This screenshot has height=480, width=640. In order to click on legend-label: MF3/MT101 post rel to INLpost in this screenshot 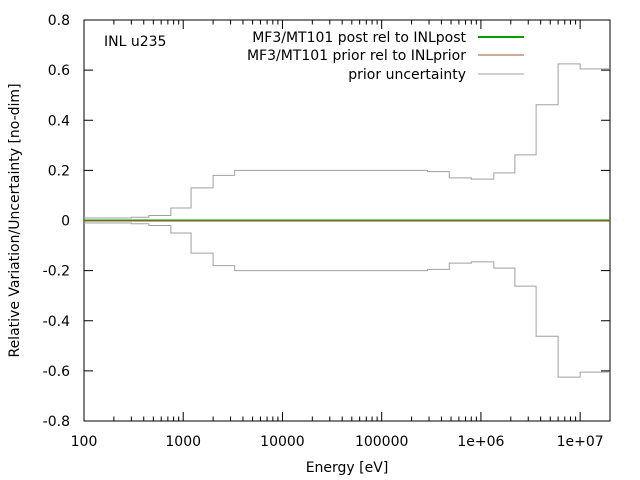, I will do `click(359, 38)`.